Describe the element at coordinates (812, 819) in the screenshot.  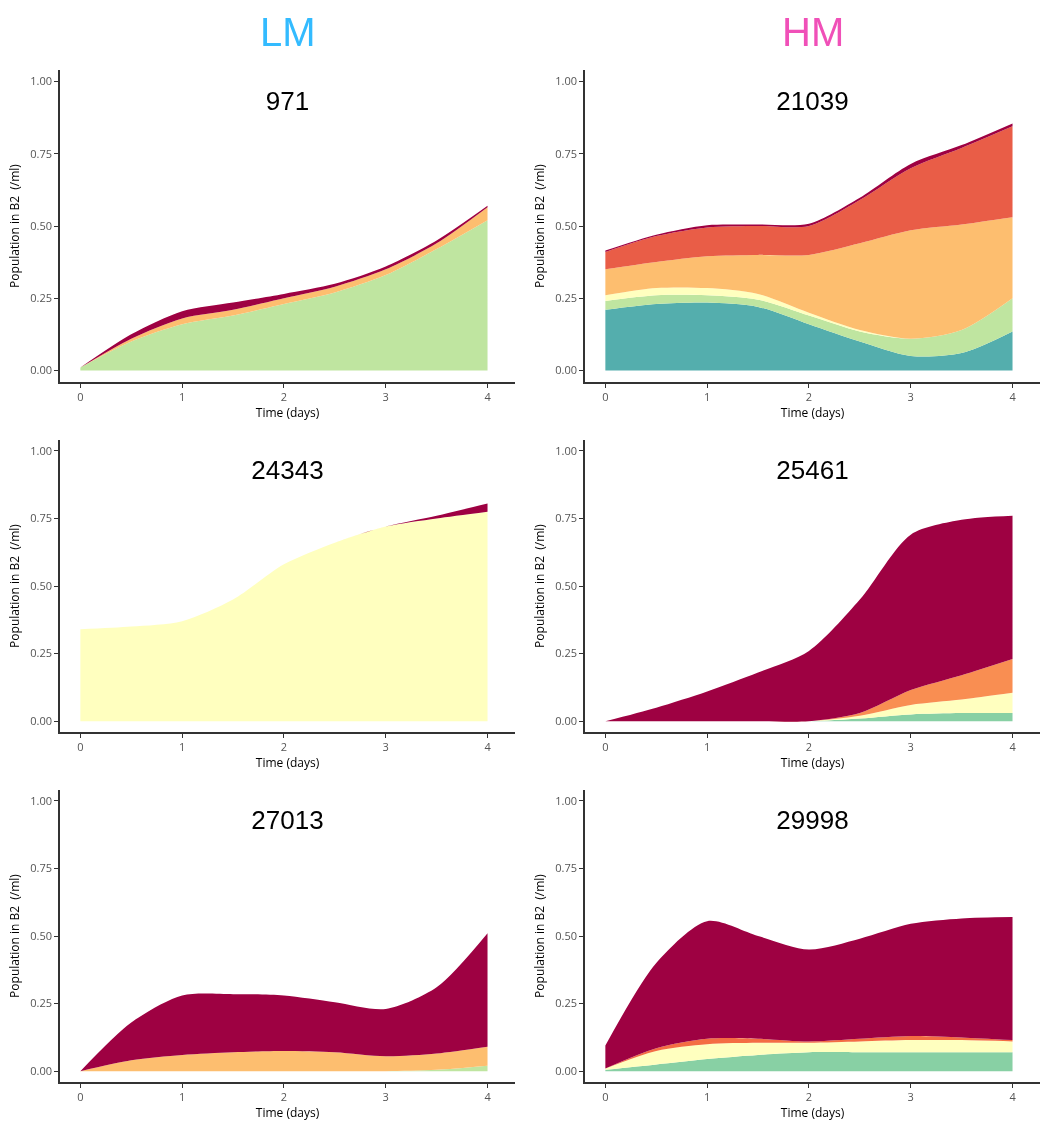
I see `text: 29998` at that location.